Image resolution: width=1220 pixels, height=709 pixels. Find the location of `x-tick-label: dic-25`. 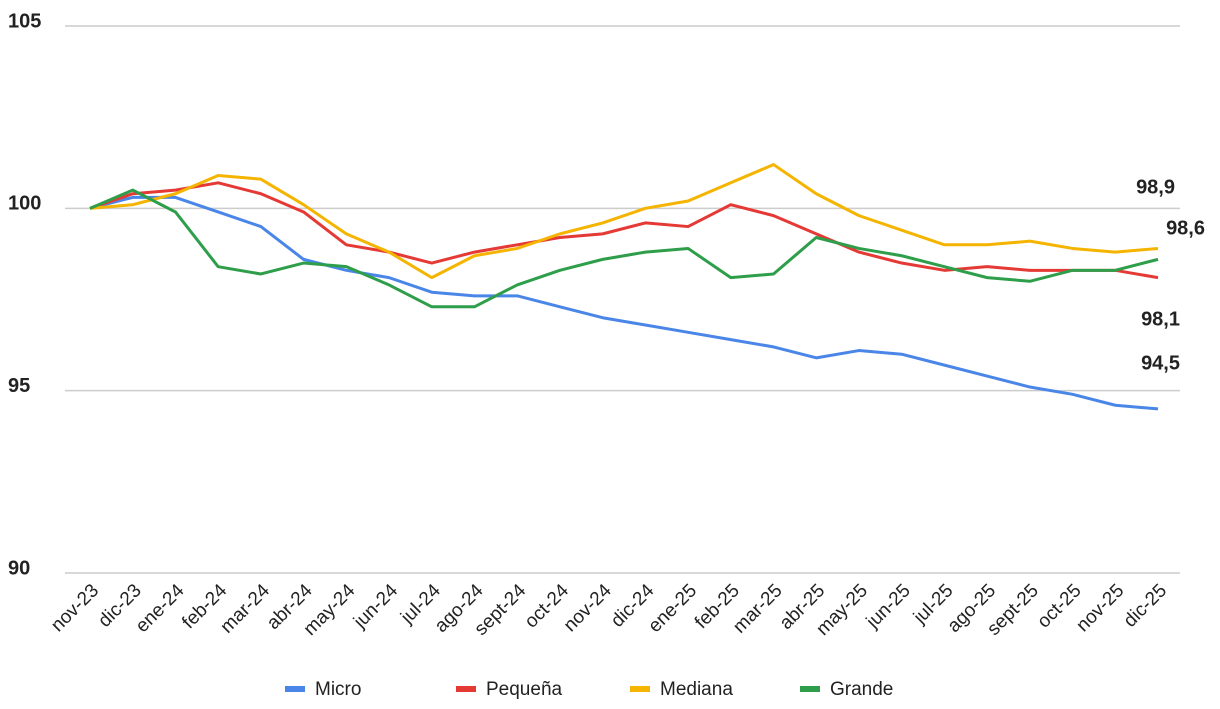

x-tick-label: dic-25 is located at coordinates (1145, 605).